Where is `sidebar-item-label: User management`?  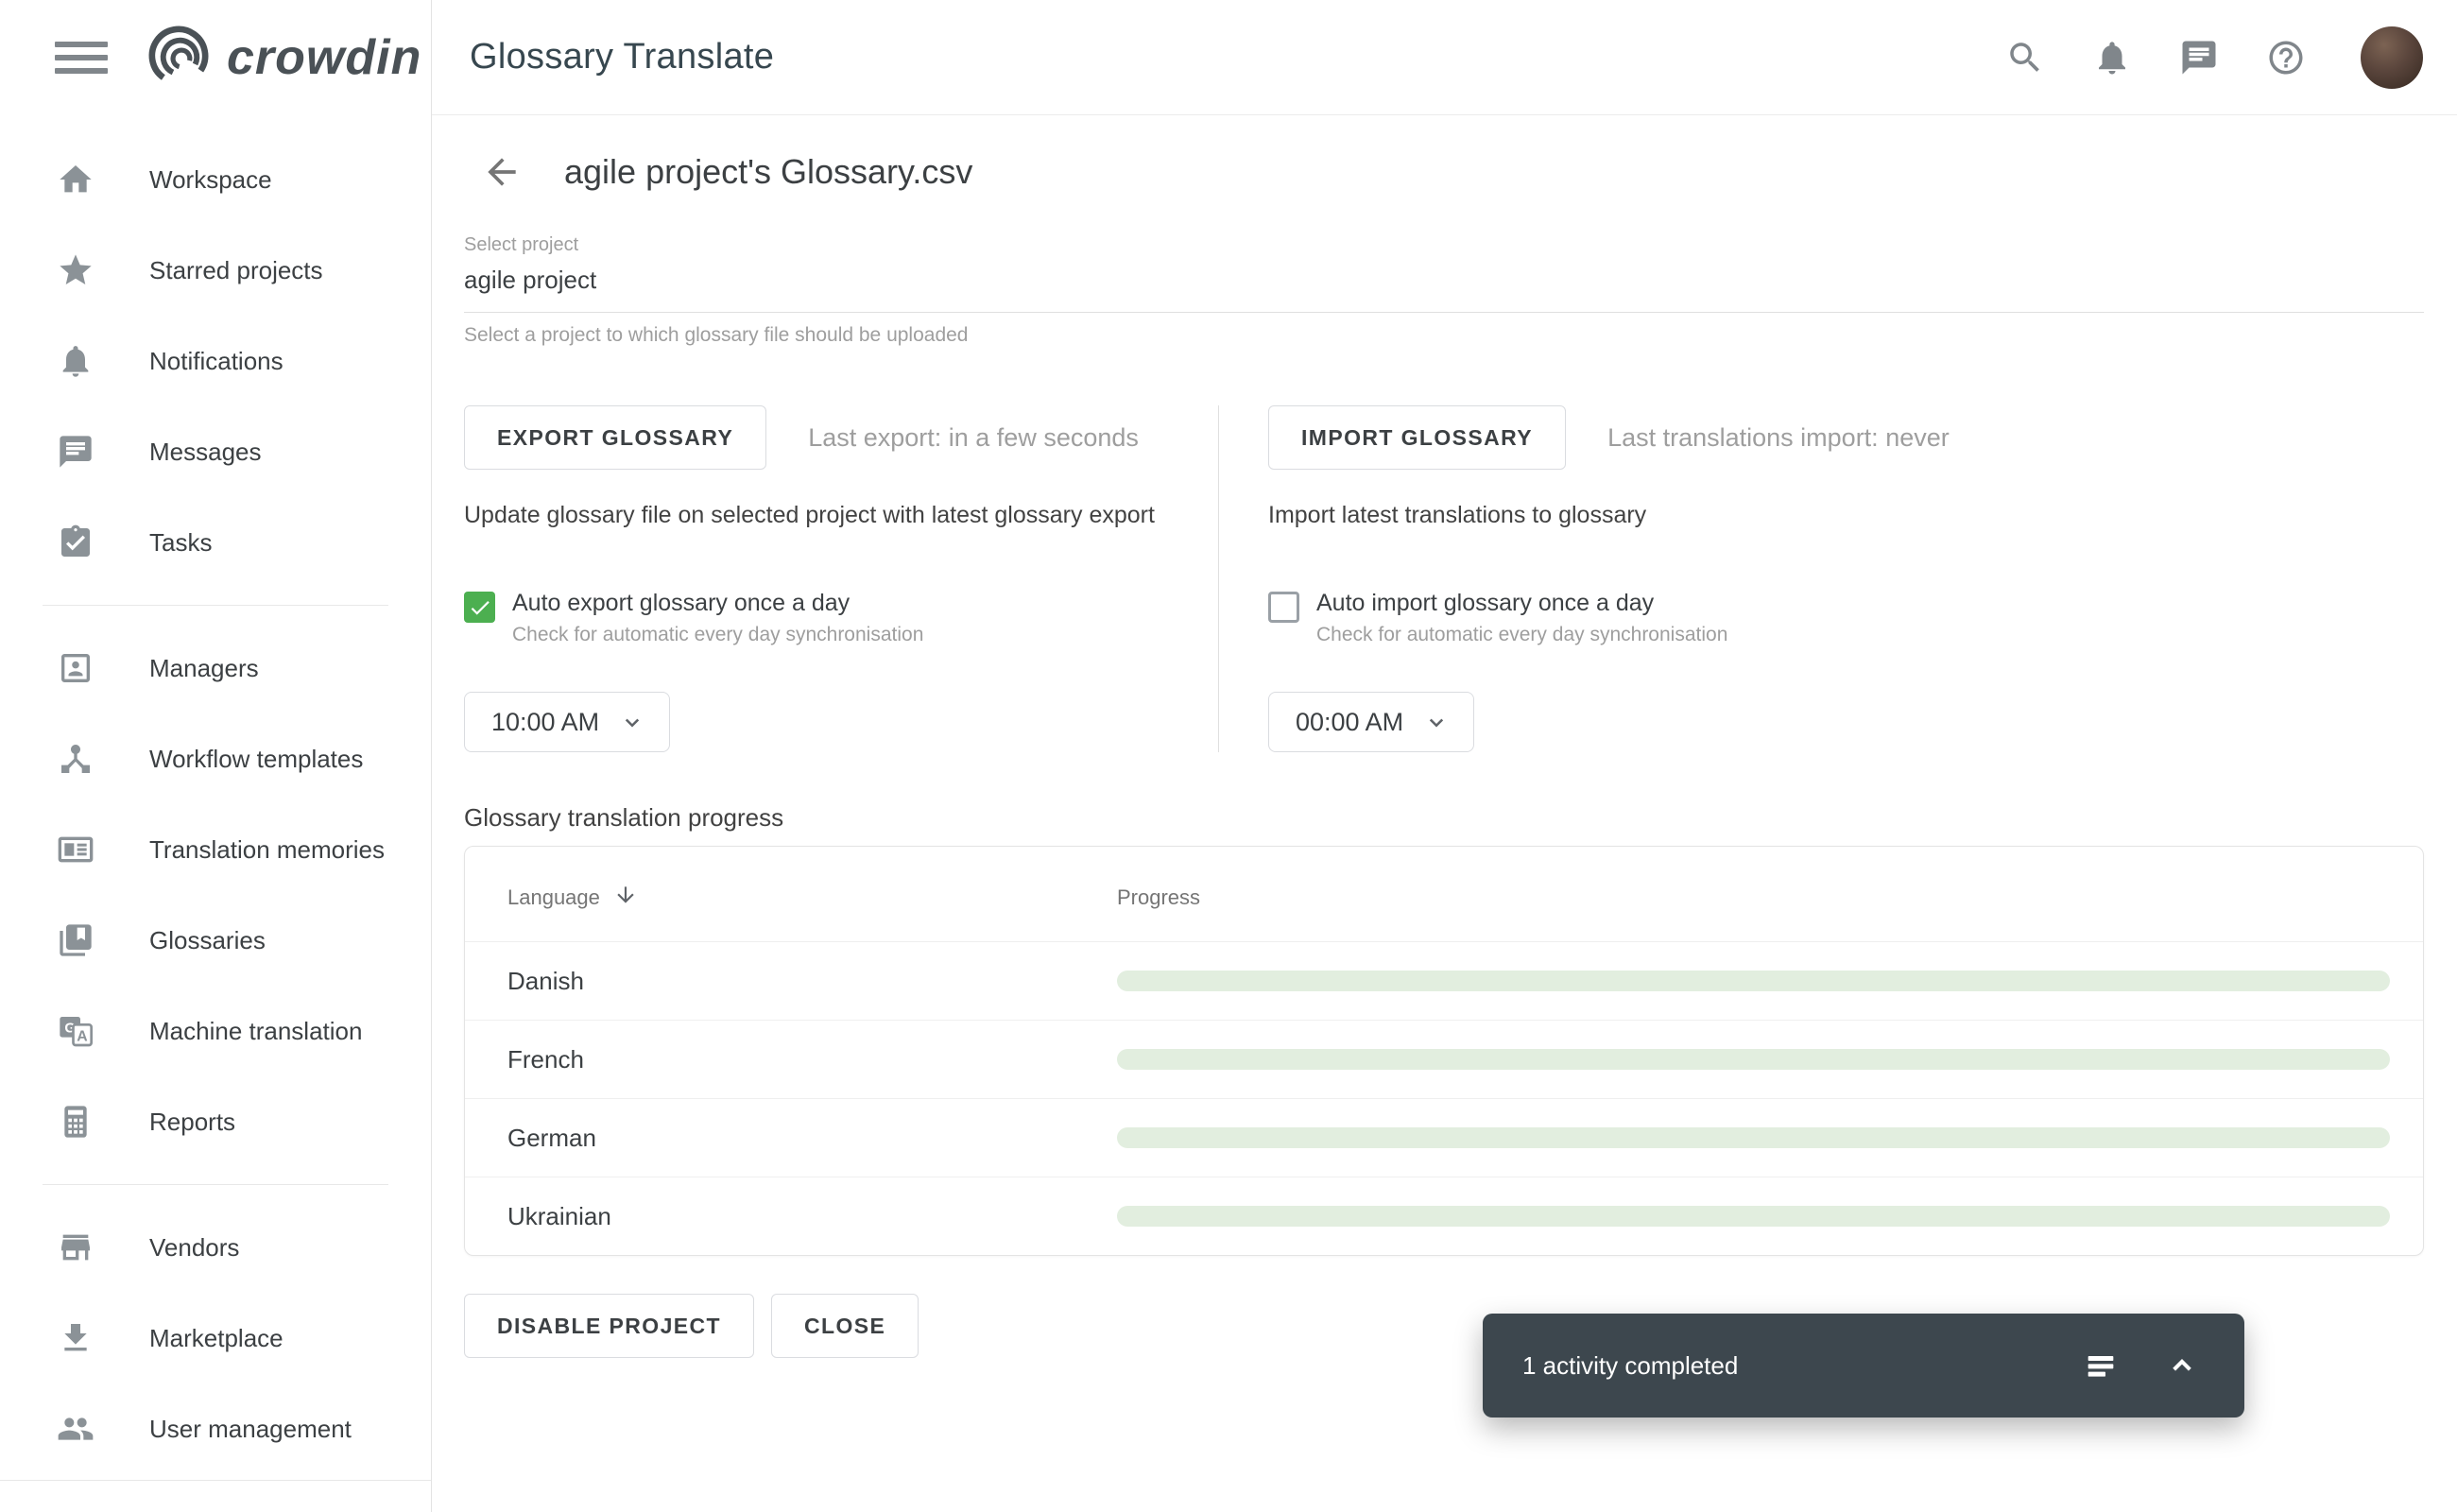 sidebar-item-label: User management is located at coordinates (250, 1428).